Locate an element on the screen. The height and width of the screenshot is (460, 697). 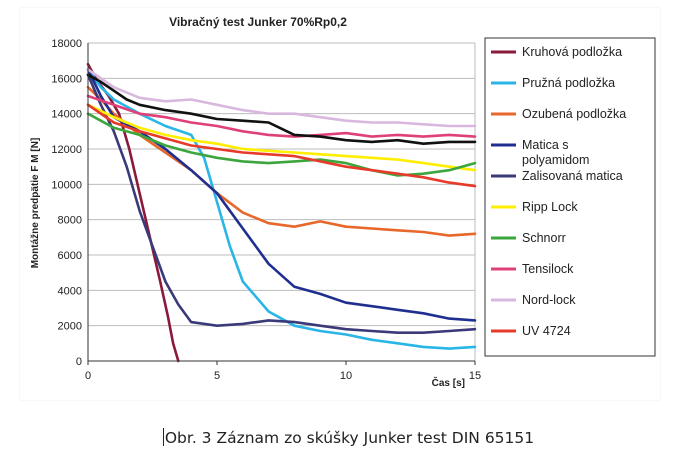
legend-label: Tensilock is located at coordinates (548, 269).